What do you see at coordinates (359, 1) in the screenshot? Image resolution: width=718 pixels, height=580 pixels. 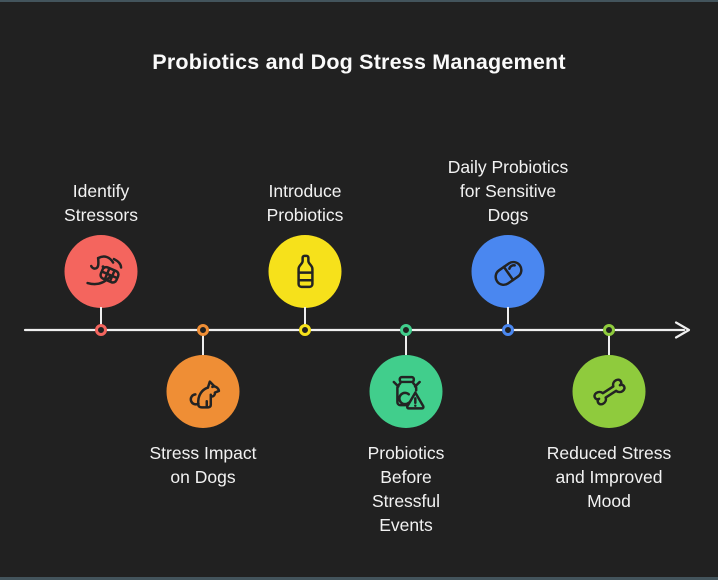 I see `top-edge-line` at bounding box center [359, 1].